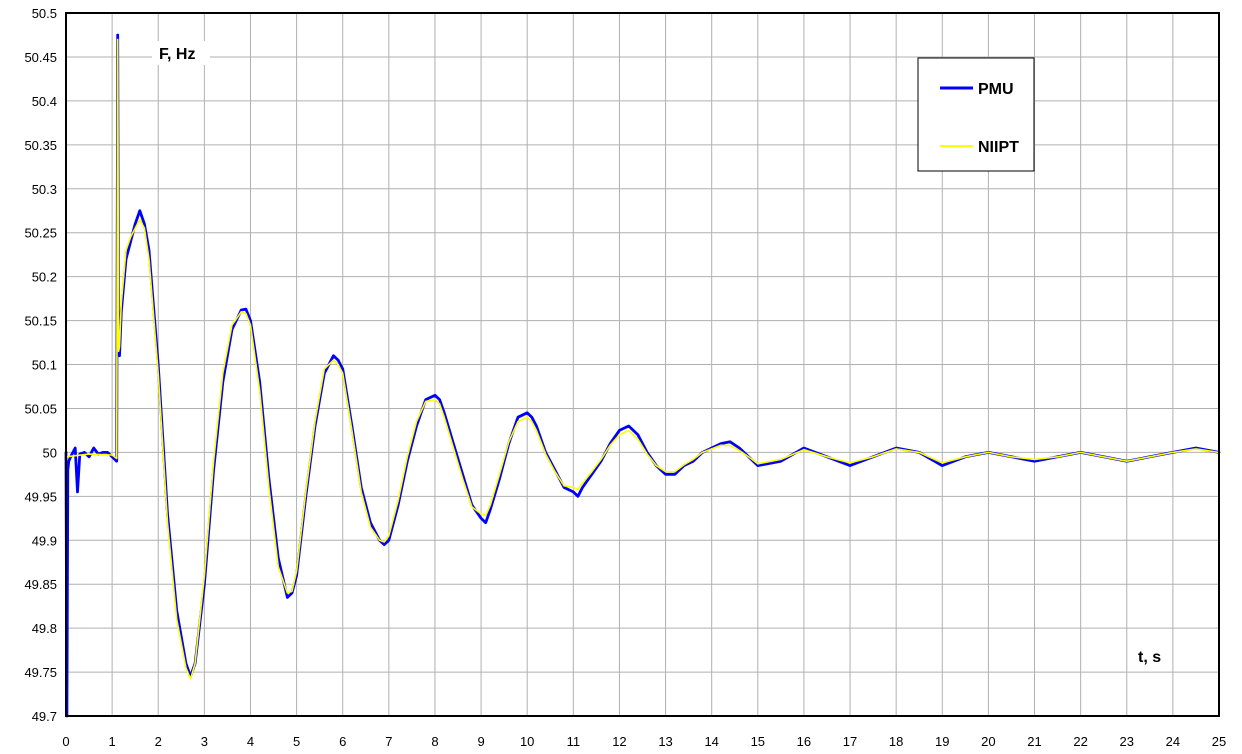 The width and height of the screenshot is (1242, 754). Describe the element at coordinates (44, 277) in the screenshot. I see `y-tick-label: 50.2` at that location.